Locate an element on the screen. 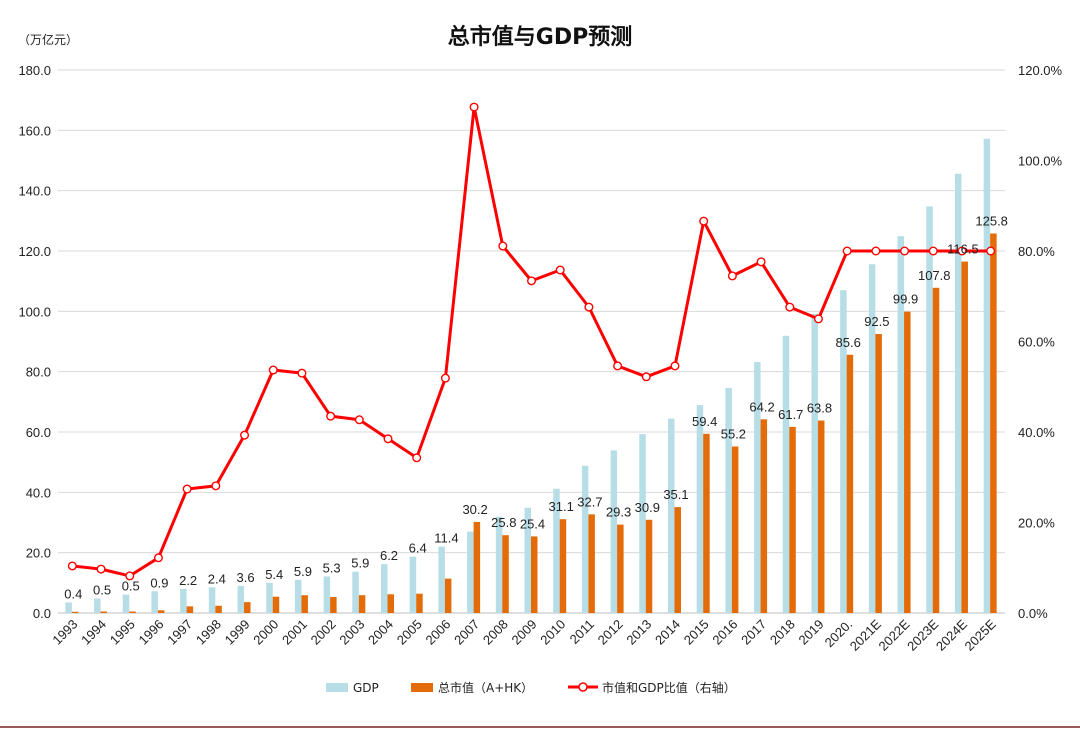 The height and width of the screenshot is (729, 1080). x-axis-tick: 1996 is located at coordinates (151, 632).